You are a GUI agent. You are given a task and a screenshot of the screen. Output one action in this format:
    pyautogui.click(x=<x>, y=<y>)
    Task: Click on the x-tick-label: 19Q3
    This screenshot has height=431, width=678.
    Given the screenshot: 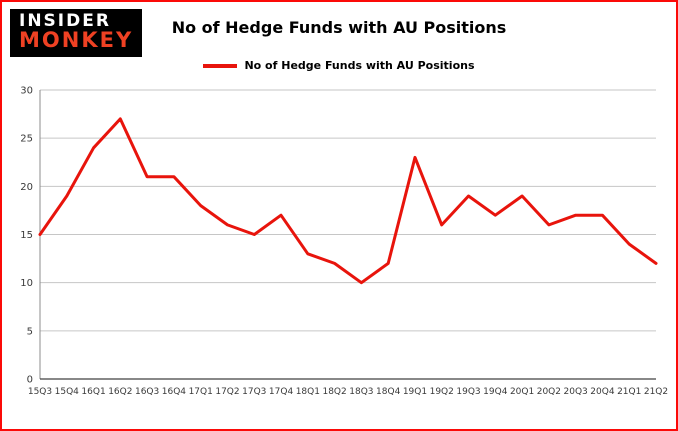 What is the action you would take?
    pyautogui.click(x=468, y=392)
    